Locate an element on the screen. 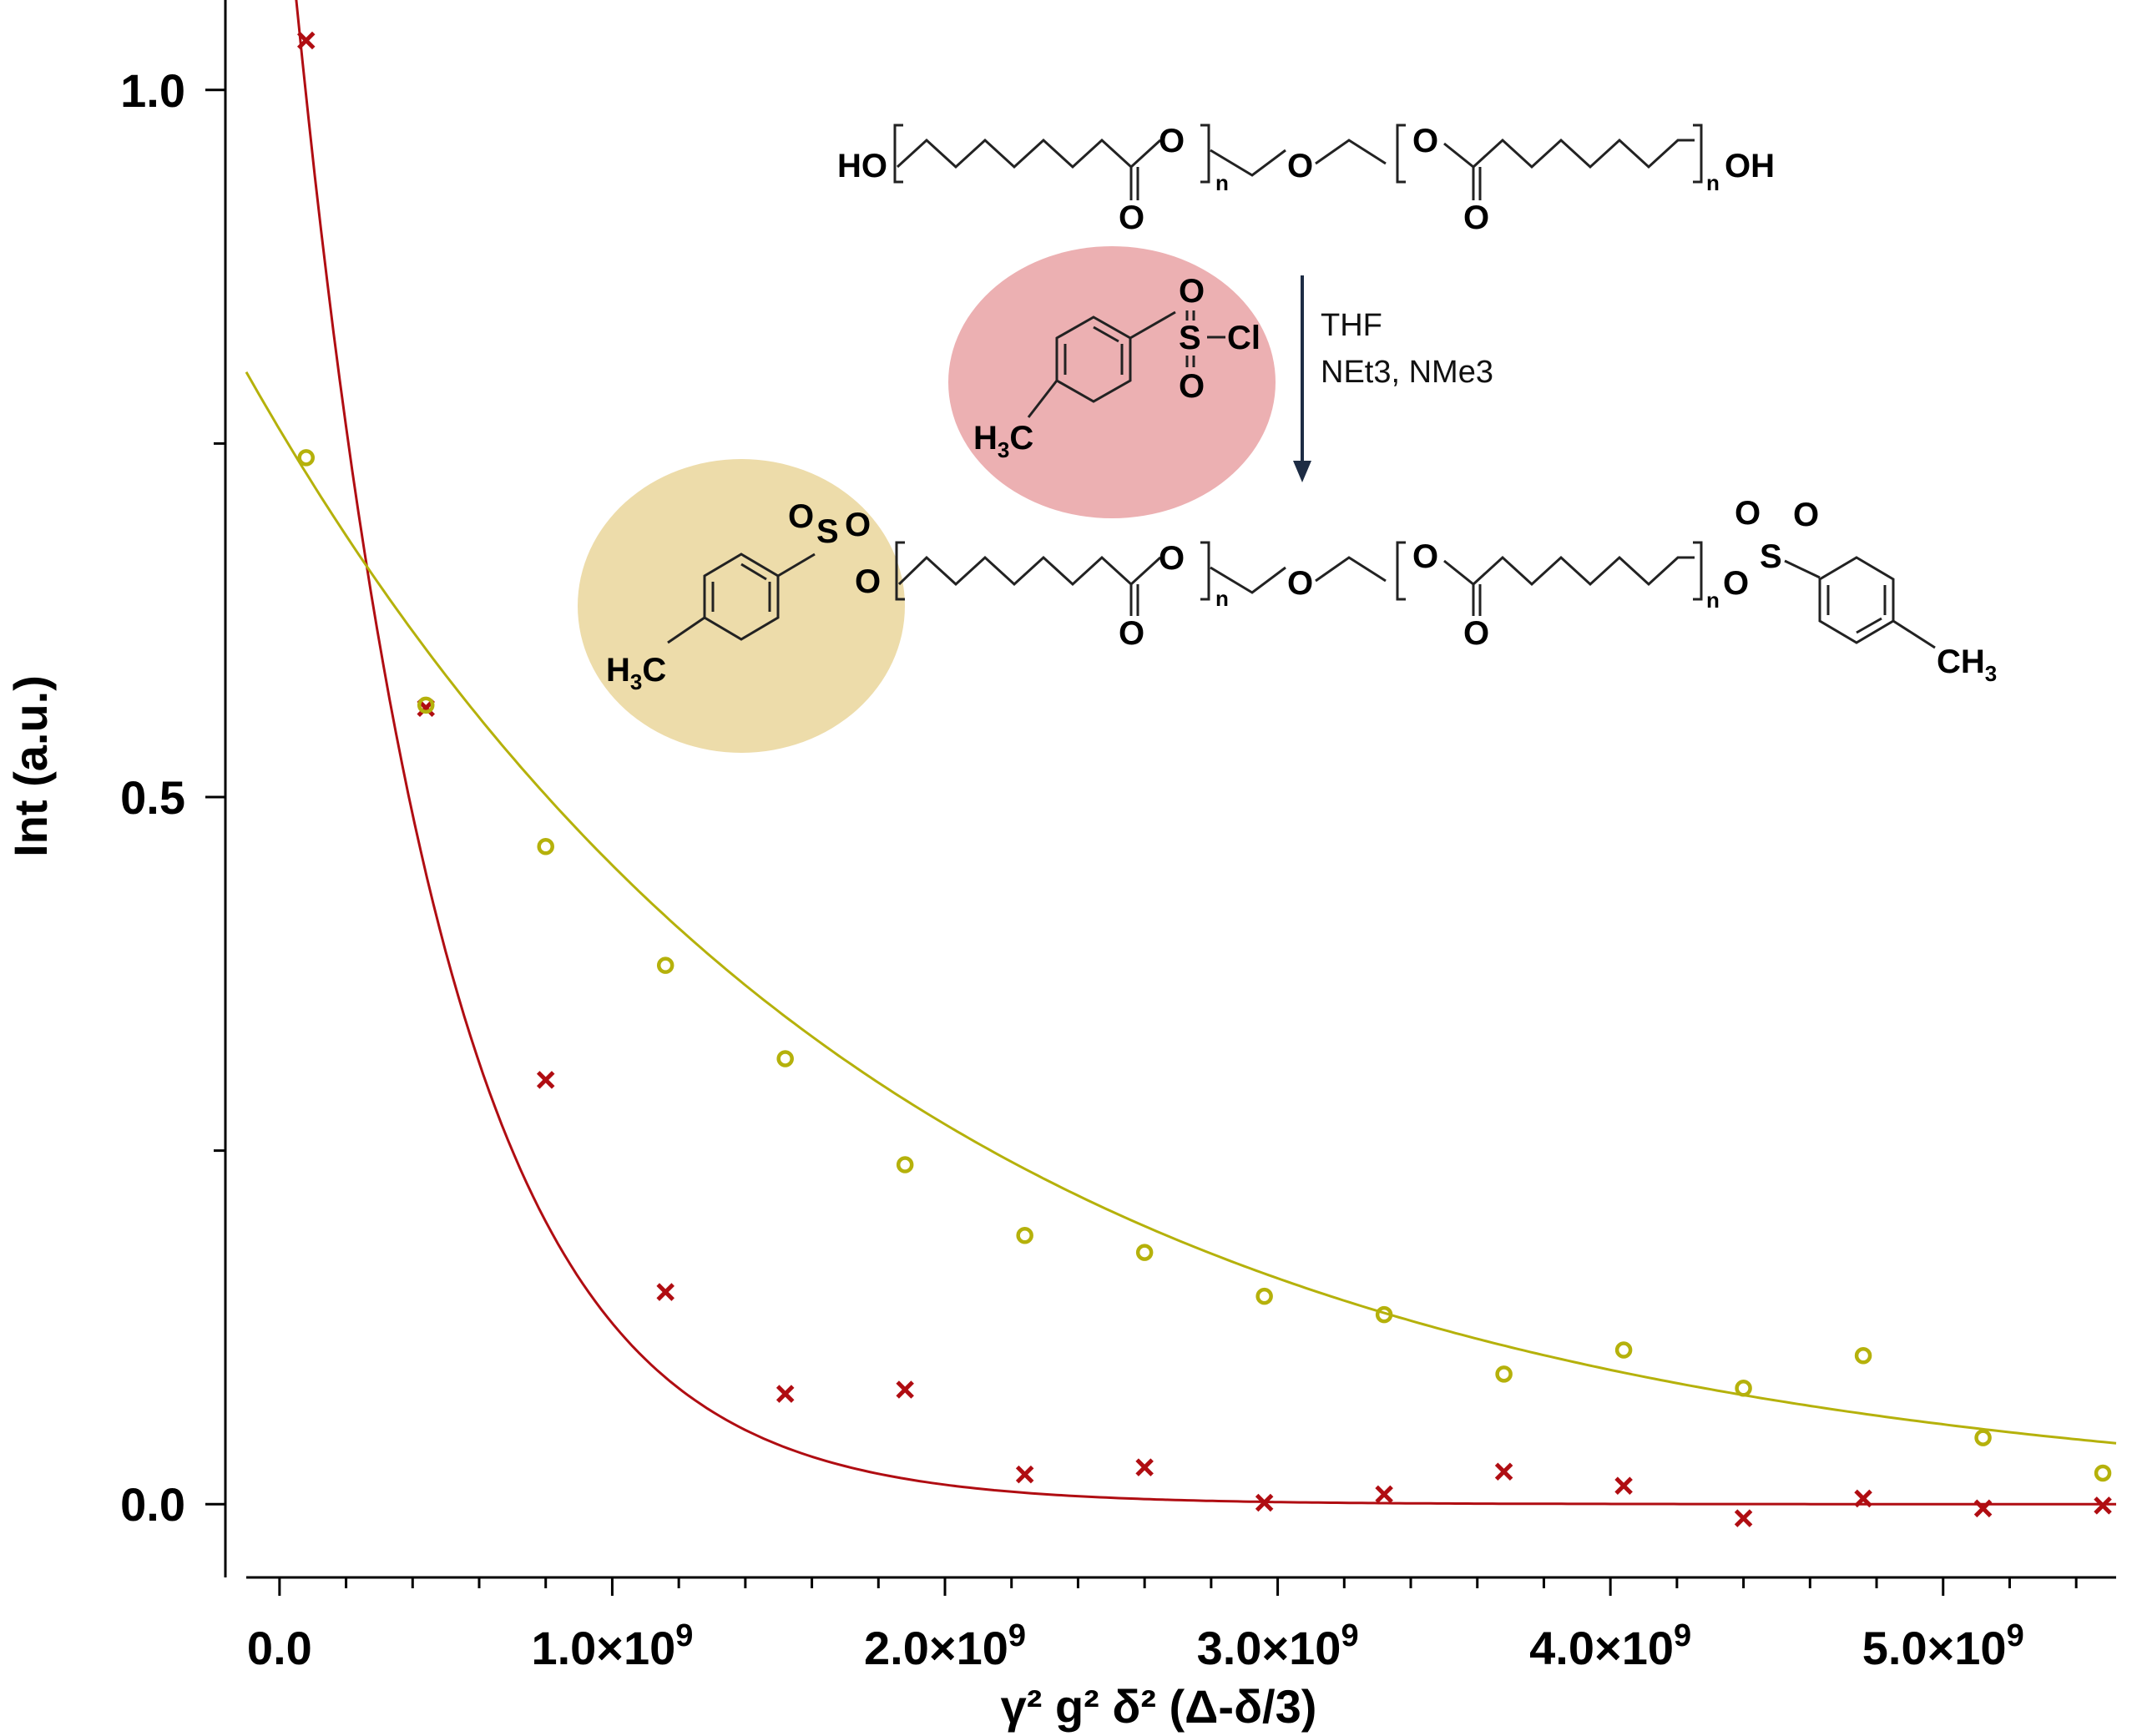  ether-o-1: O is located at coordinates (1300, 166).